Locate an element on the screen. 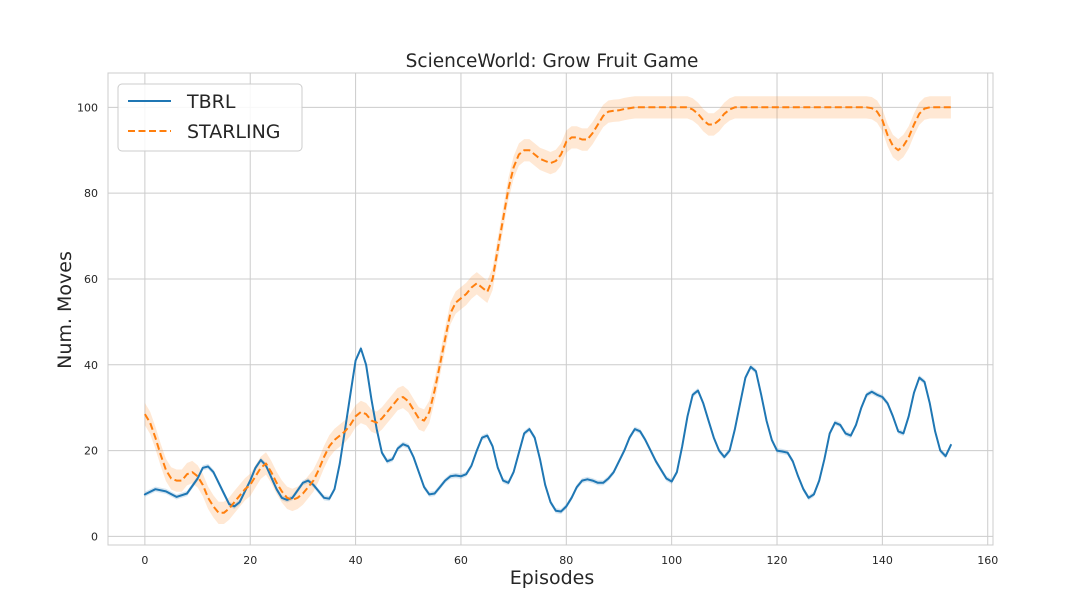 The image size is (1076, 612). y-axis-label: Num. Moves is located at coordinates (65, 310).